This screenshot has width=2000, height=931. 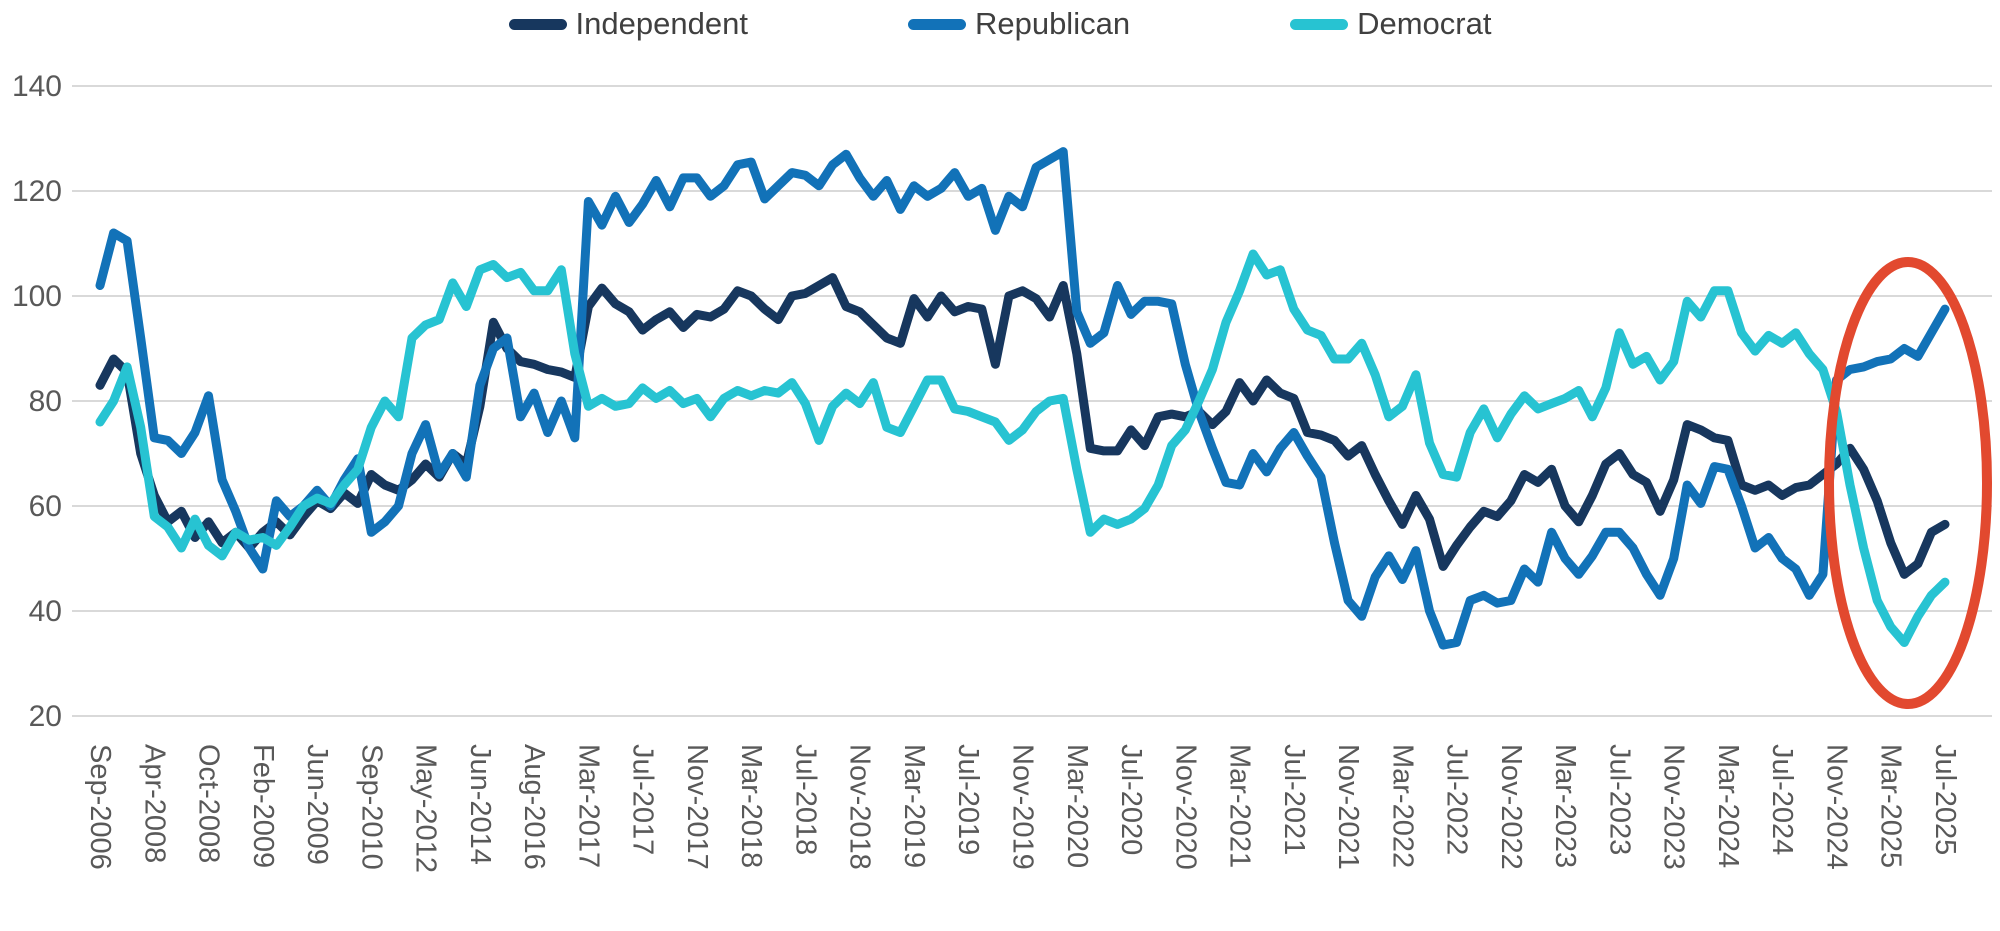 I want to click on x-axis-tick-label: Jul-2018, so click(x=805, y=799).